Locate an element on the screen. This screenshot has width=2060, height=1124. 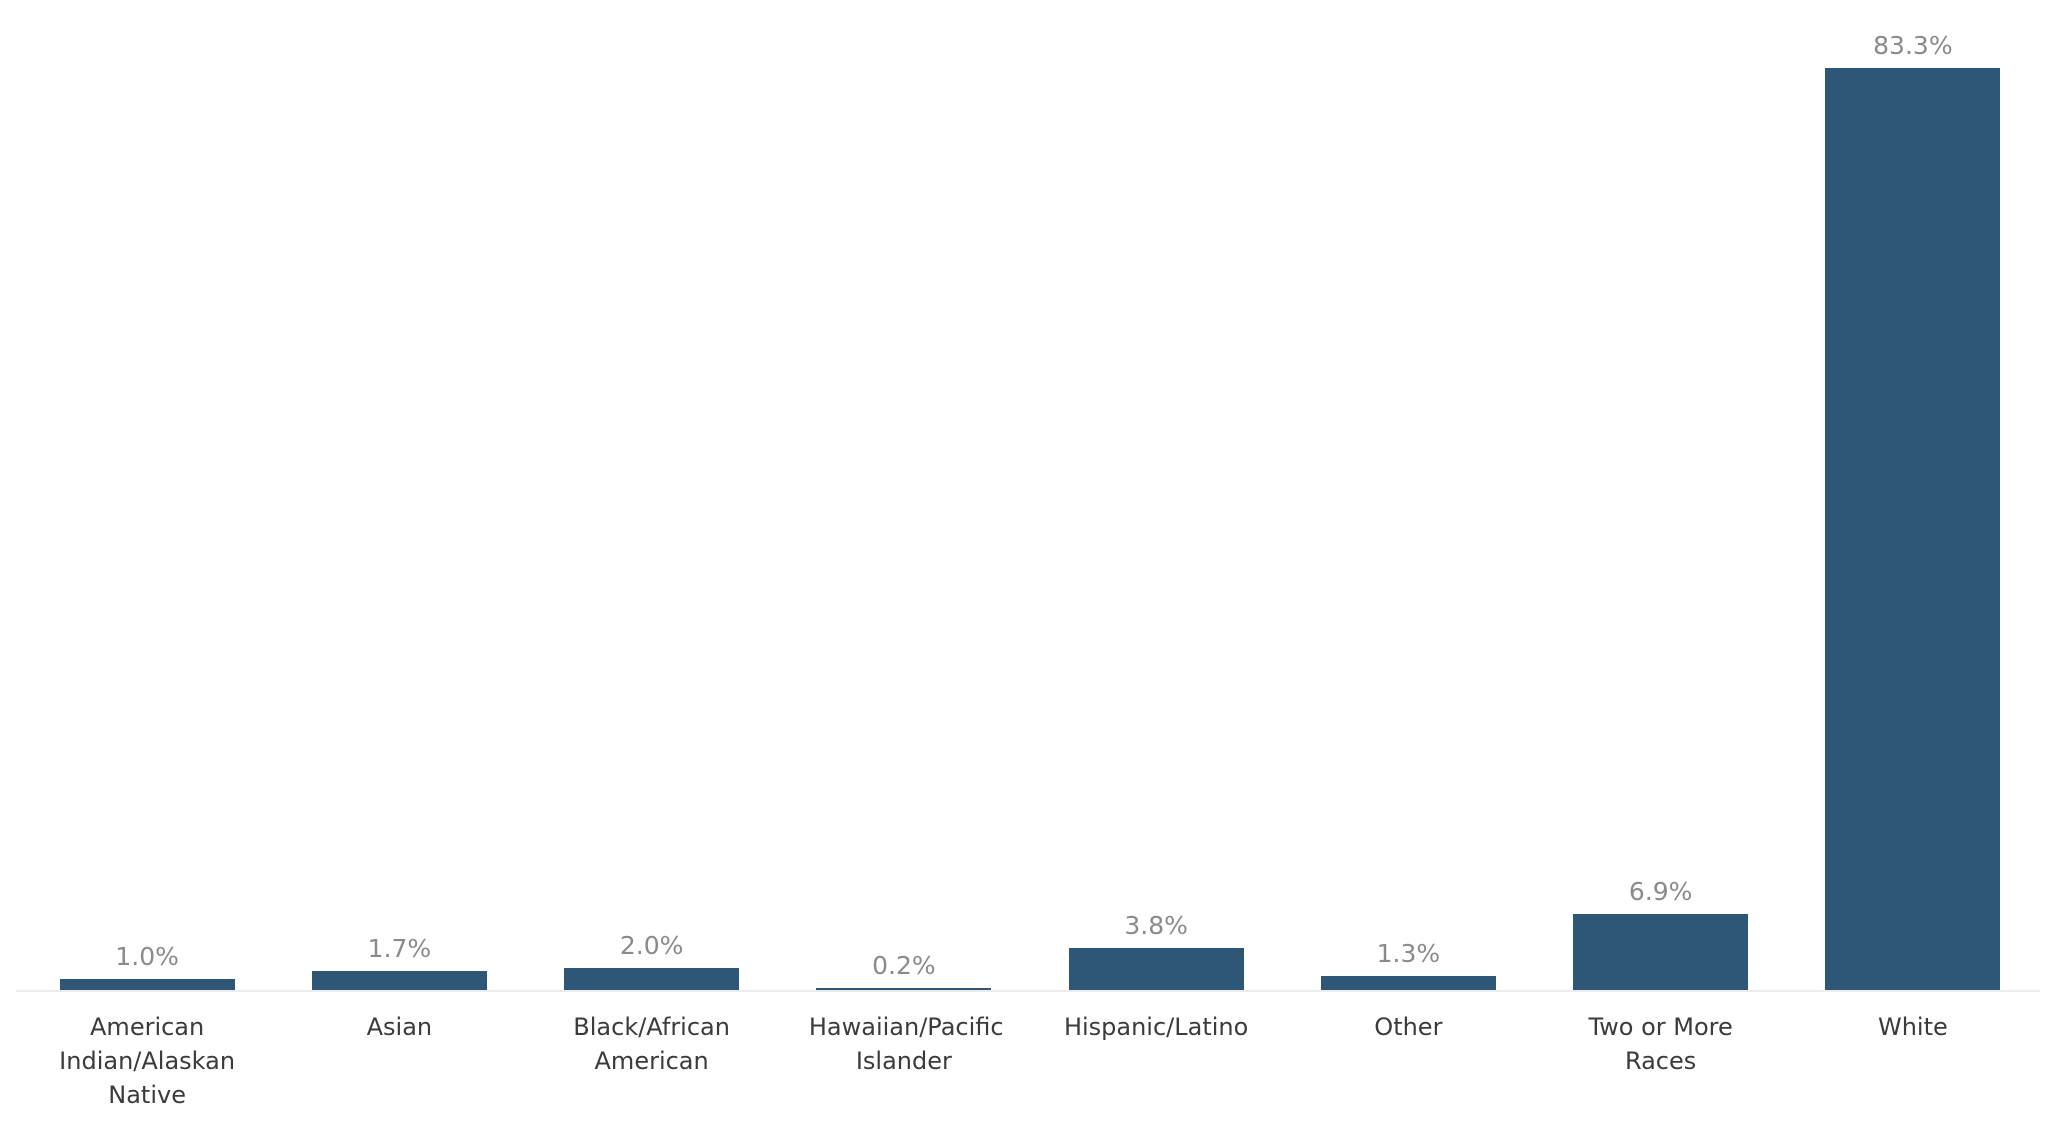
category-label: Black/African American is located at coordinates (651, 1044).